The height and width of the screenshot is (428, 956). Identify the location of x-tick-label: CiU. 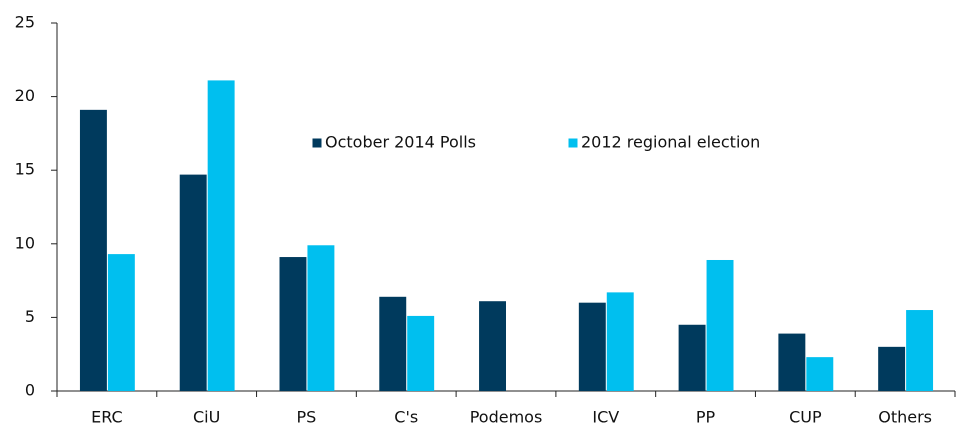
(206, 417).